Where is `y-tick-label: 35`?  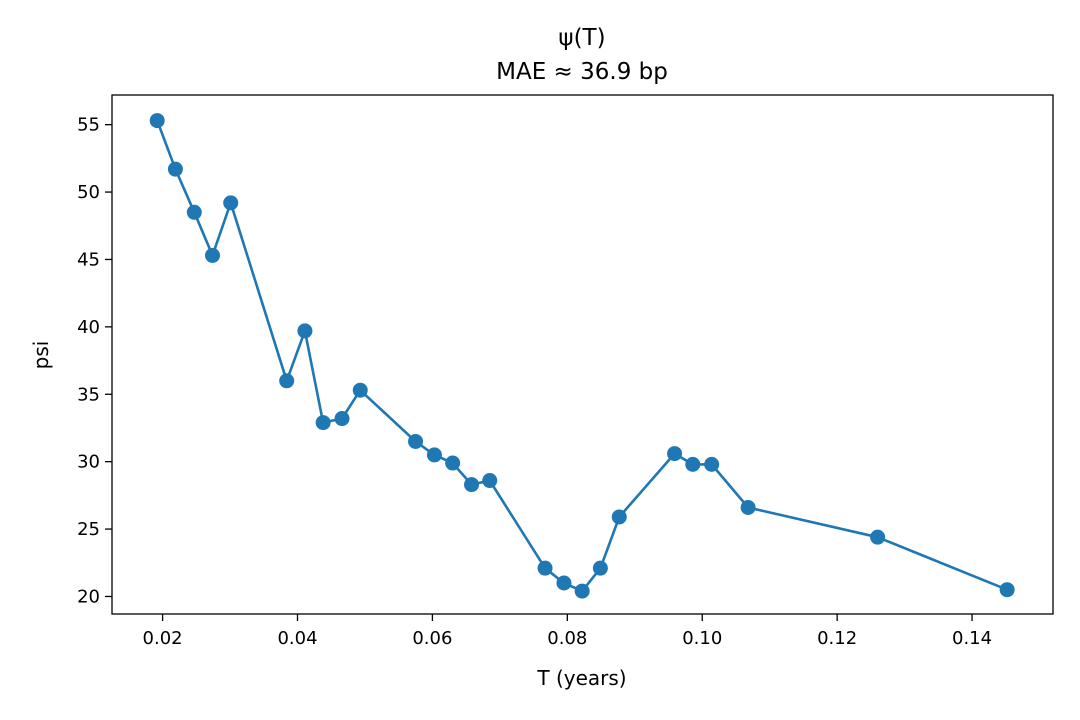
y-tick-label: 35 is located at coordinates (88, 394).